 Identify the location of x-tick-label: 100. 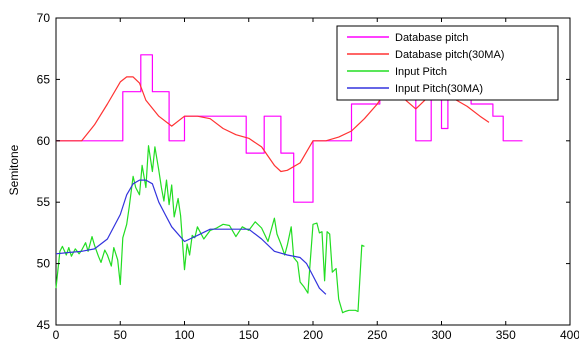
(184, 334).